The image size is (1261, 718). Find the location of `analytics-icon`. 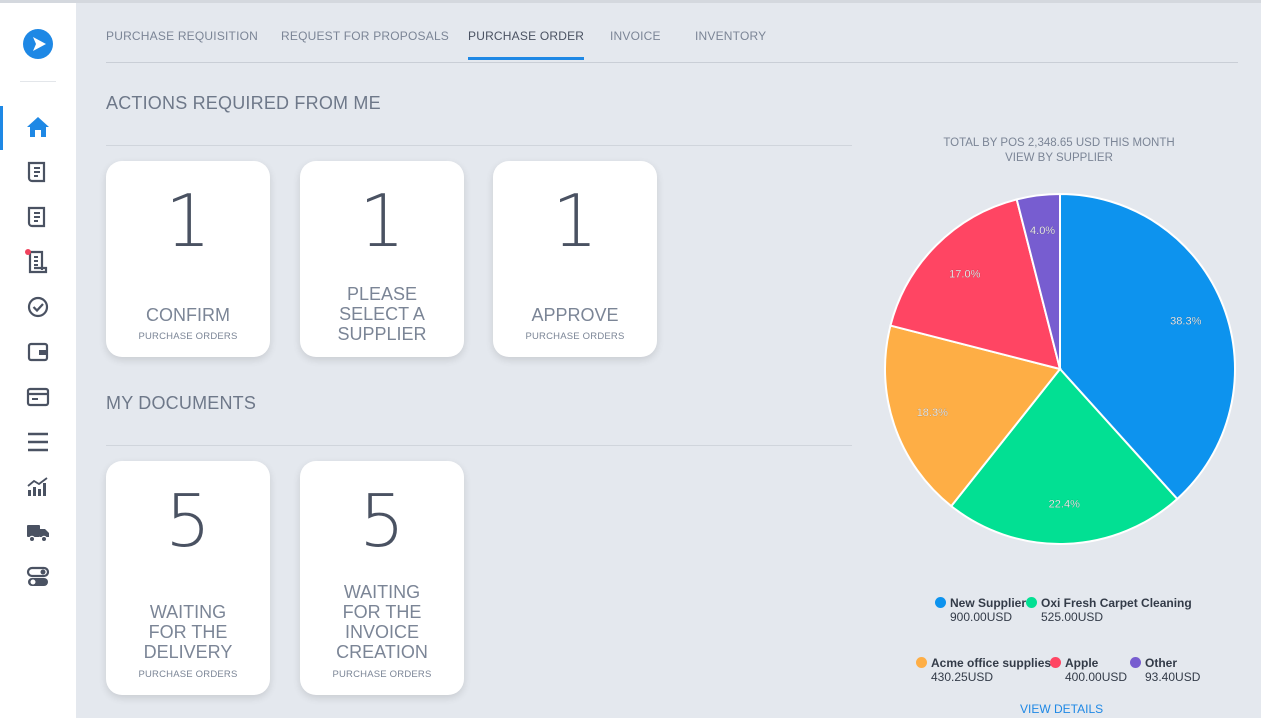

analytics-icon is located at coordinates (37, 486).